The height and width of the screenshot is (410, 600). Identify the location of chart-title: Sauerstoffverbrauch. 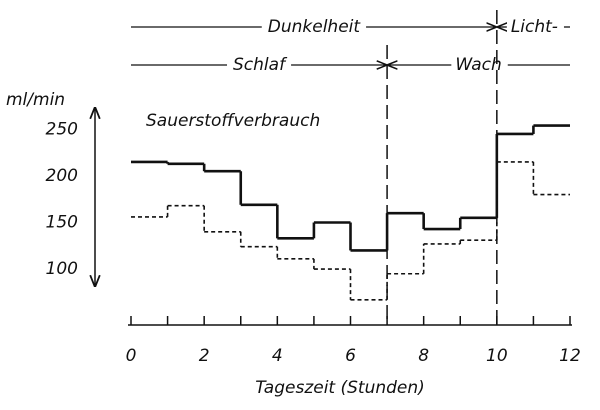
(233, 121).